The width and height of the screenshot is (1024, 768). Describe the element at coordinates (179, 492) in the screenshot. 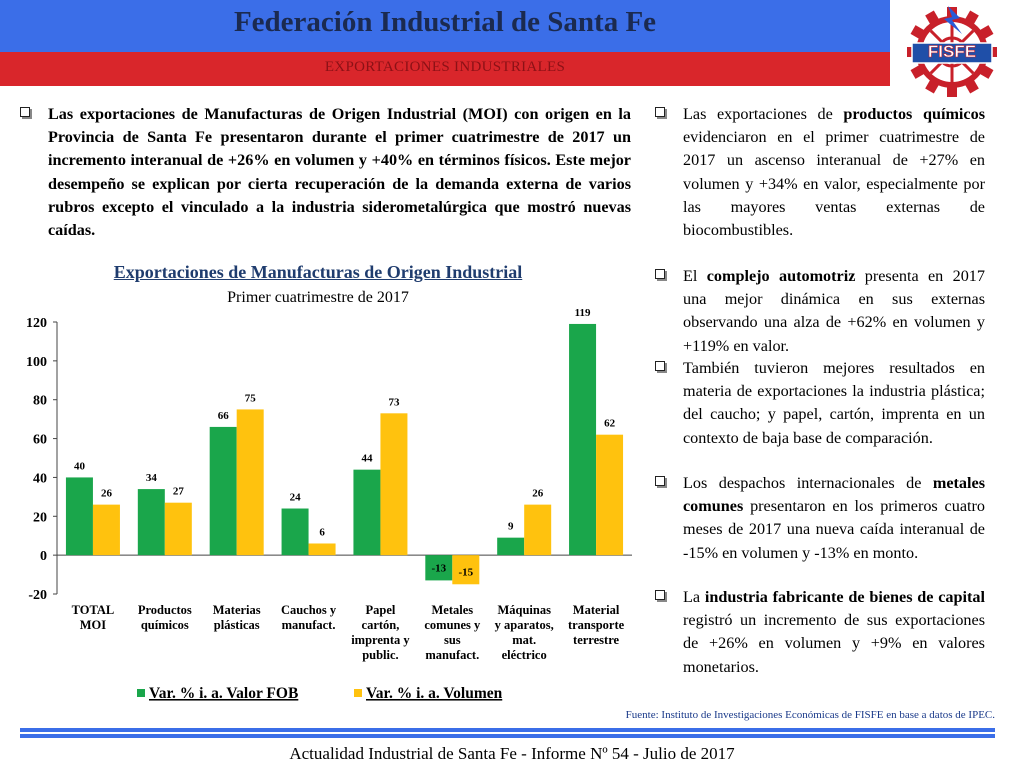

I see `data-label: 27` at that location.